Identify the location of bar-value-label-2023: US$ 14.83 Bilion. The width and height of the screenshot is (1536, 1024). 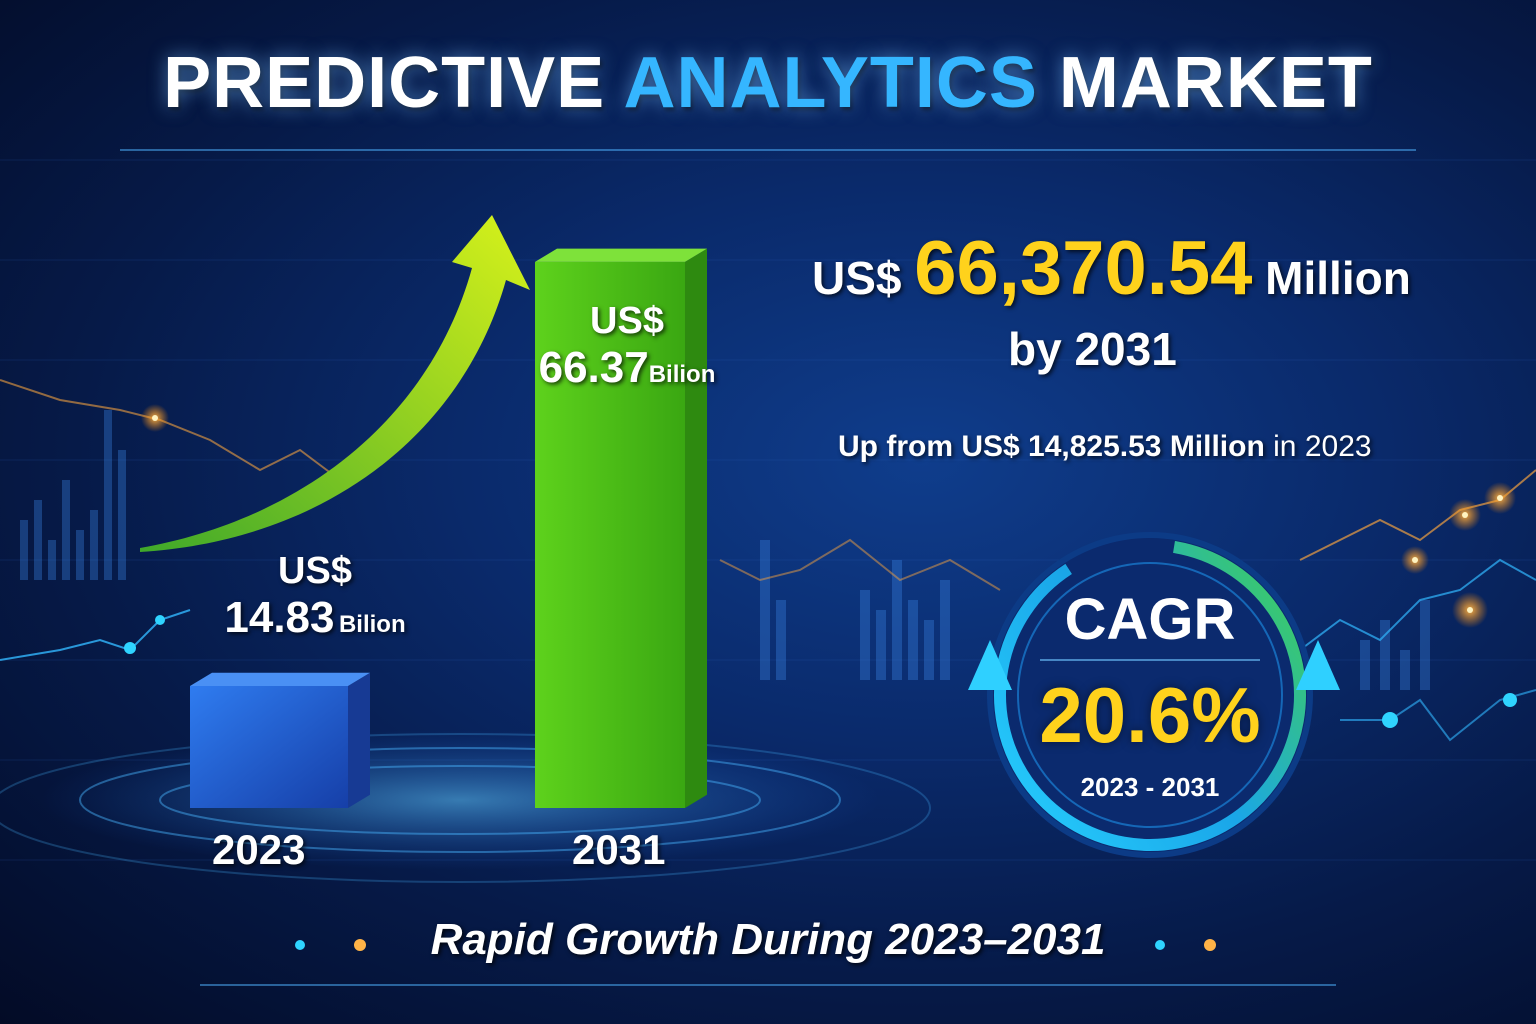
(315, 596).